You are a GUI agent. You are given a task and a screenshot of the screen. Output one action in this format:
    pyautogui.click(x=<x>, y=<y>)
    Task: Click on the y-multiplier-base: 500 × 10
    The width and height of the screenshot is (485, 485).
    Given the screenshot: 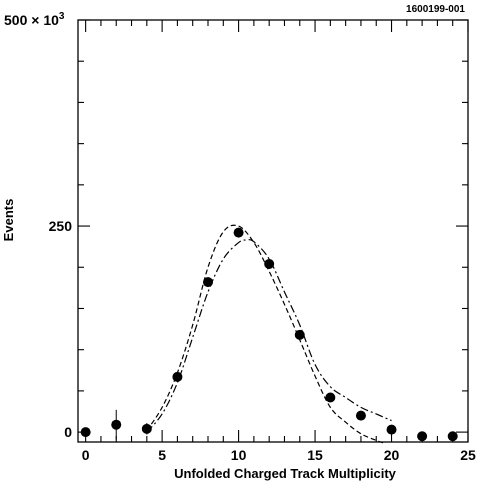 What is the action you would take?
    pyautogui.click(x=31, y=20)
    